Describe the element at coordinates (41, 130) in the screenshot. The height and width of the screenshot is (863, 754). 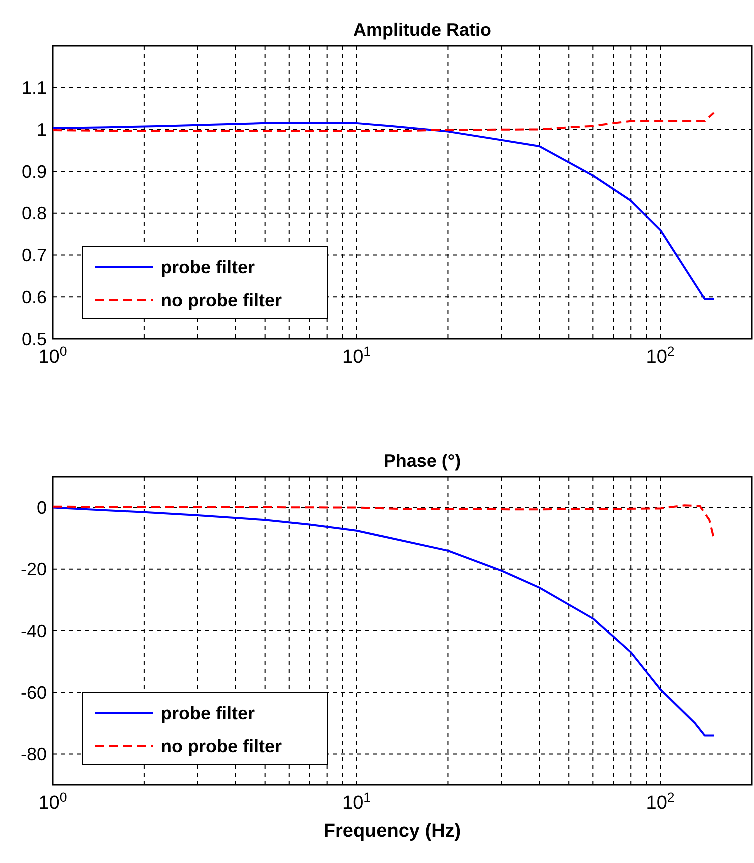
I see `y-tick-label: 1` at that location.